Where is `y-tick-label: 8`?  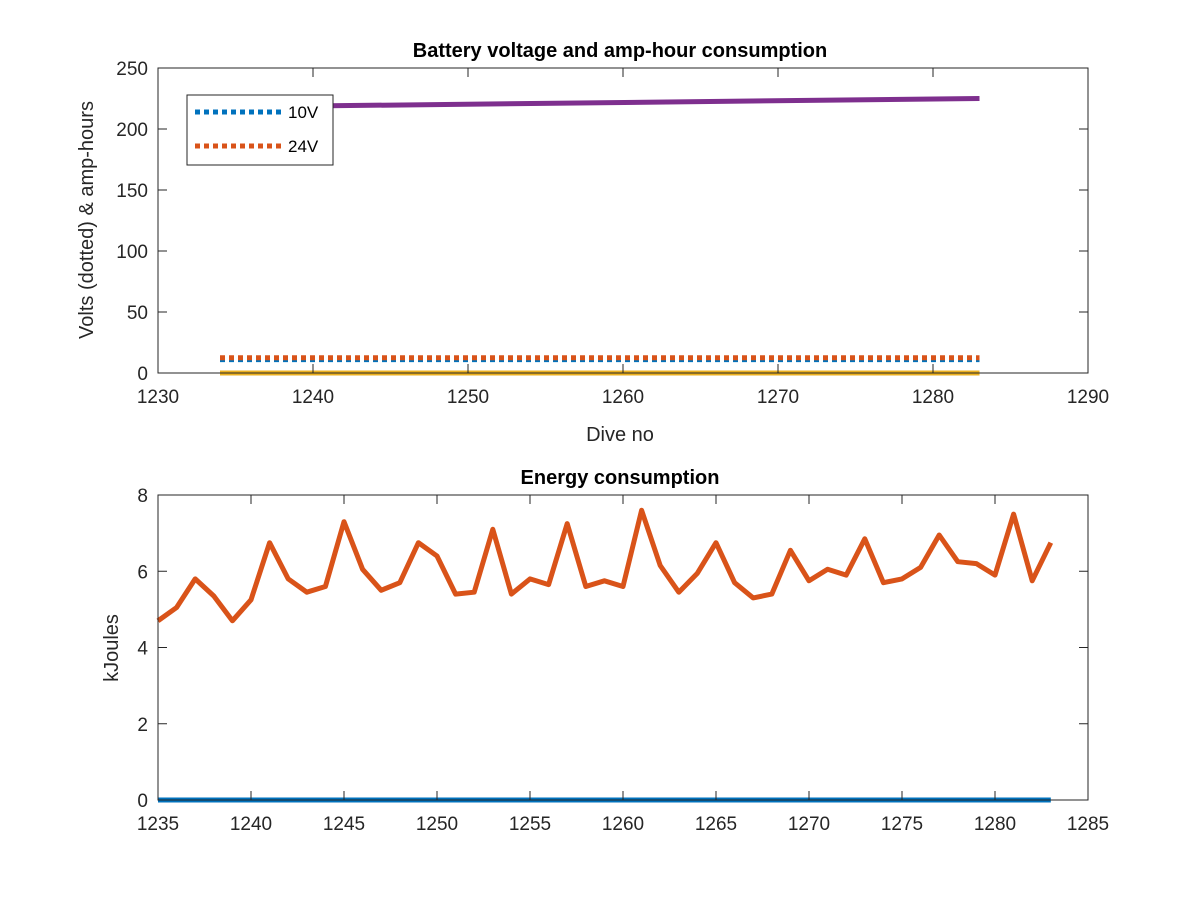
y-tick-label: 8 is located at coordinates (142, 496).